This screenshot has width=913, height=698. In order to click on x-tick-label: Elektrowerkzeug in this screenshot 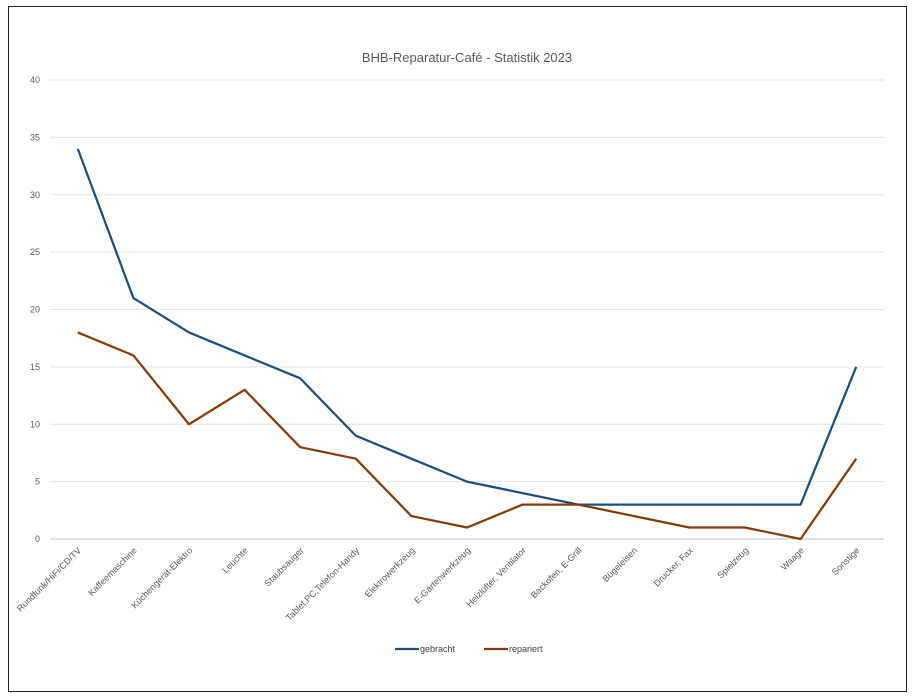, I will do `click(390, 572)`.